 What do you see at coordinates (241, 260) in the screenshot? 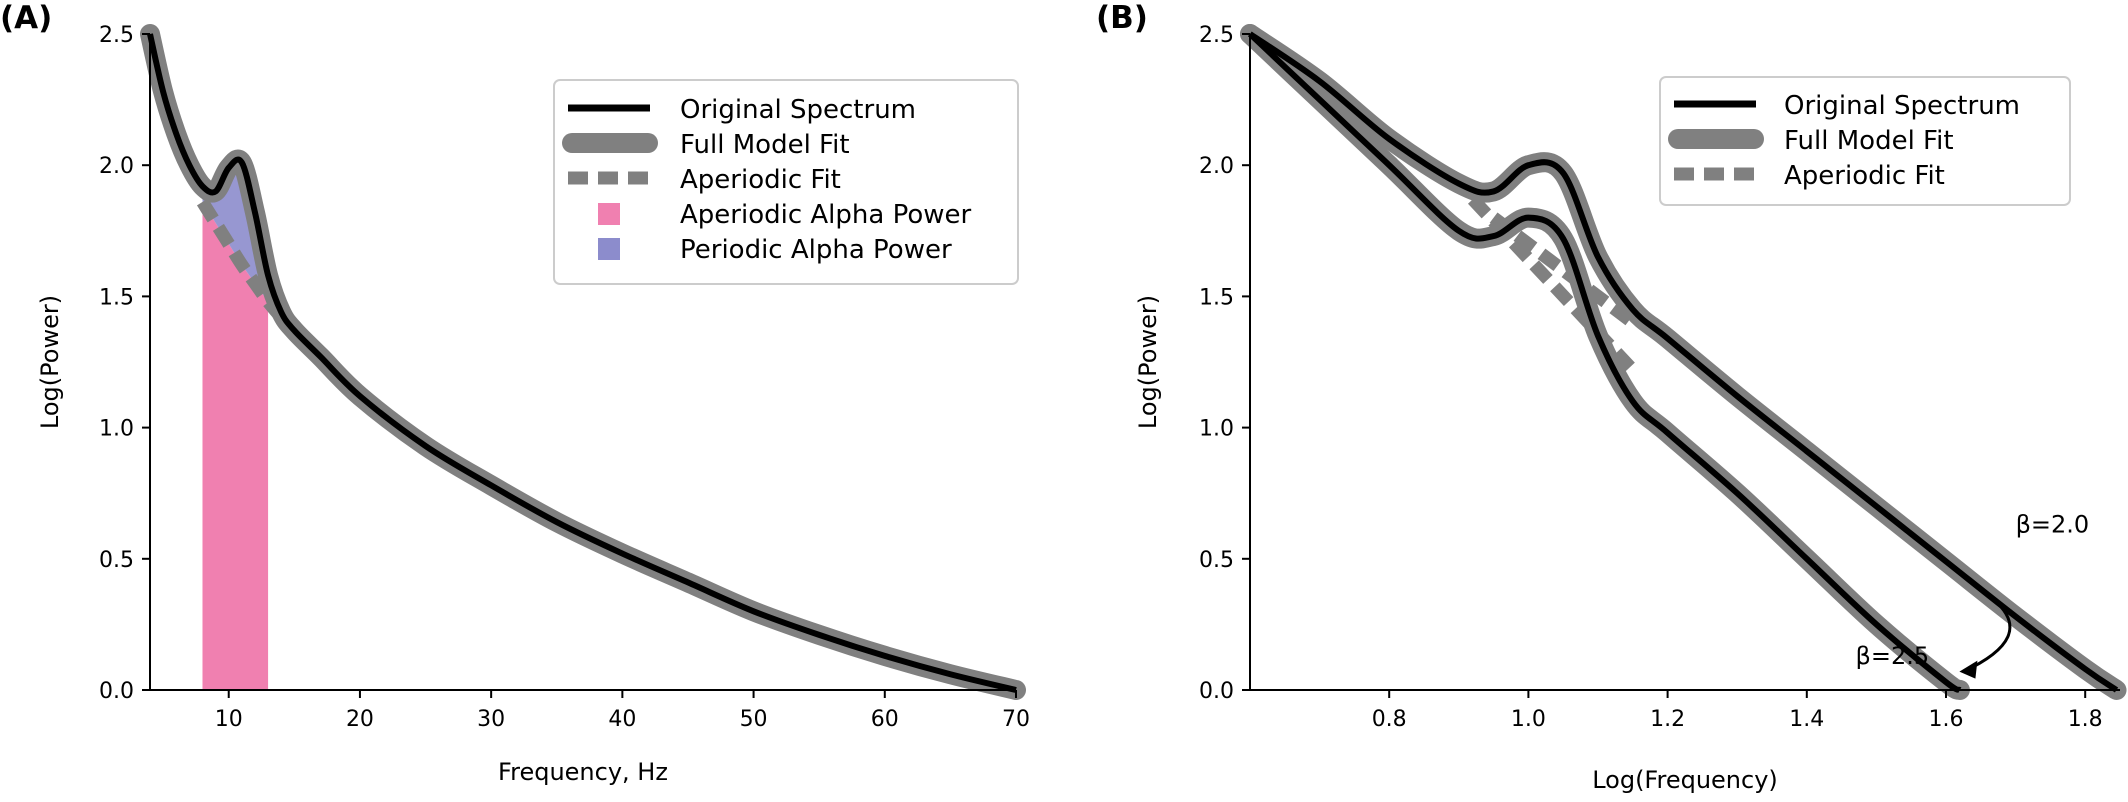
I see `aperiodic-fit-line` at bounding box center [241, 260].